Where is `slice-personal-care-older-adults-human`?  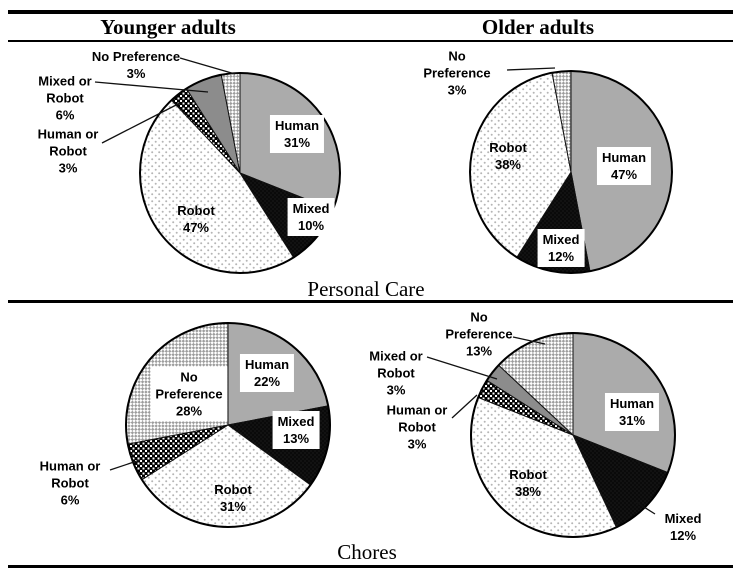
slice-personal-care-older-adults-human is located at coordinates (621, 171).